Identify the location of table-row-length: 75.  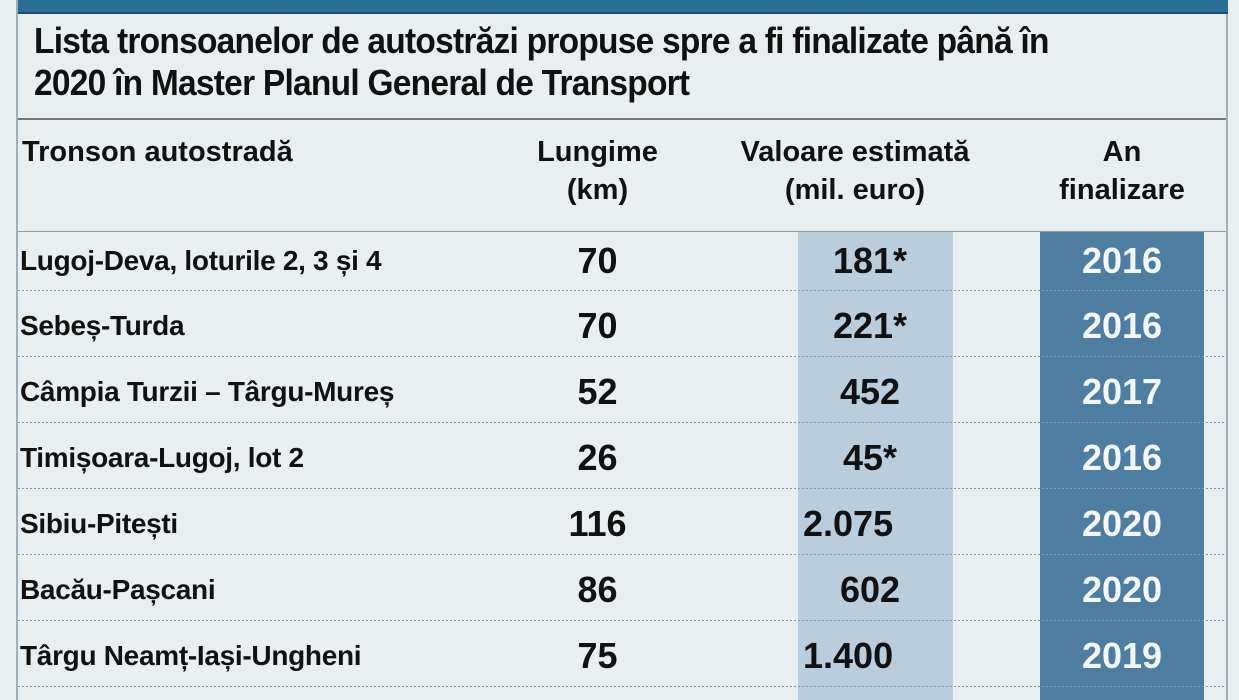
(597, 655).